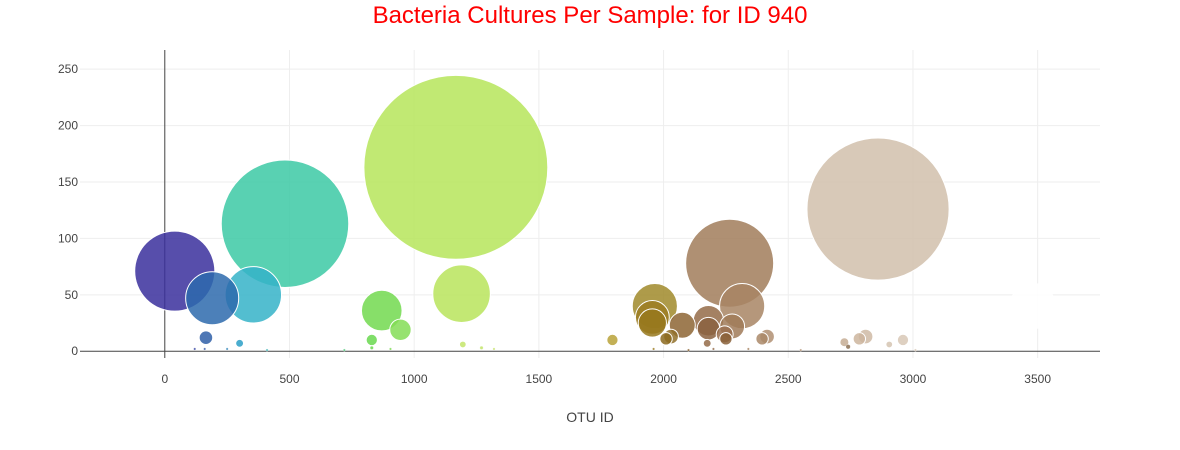 The height and width of the screenshot is (450, 1180). What do you see at coordinates (663, 379) in the screenshot?
I see `x-tick-label: 2000` at bounding box center [663, 379].